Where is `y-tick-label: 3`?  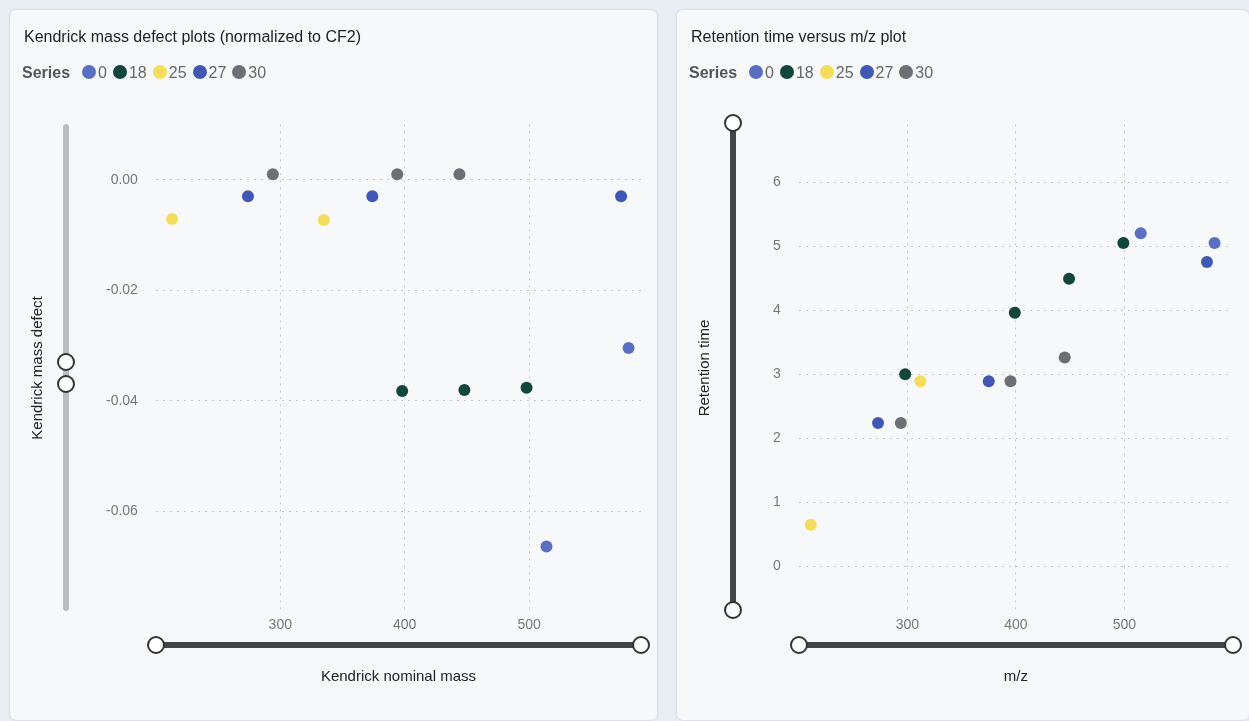 y-tick-label: 3 is located at coordinates (776, 373).